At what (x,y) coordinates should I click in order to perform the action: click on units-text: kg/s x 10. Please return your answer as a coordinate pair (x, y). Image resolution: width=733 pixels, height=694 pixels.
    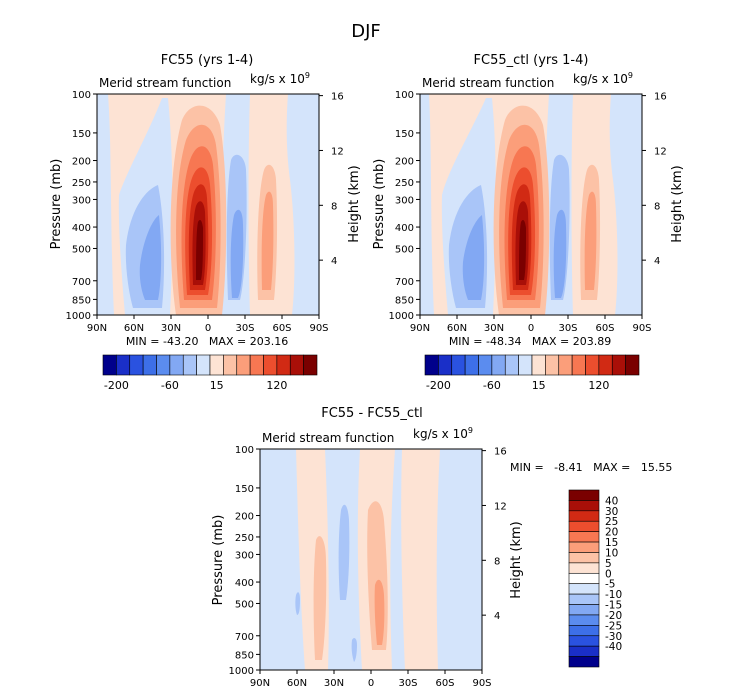
    Looking at the image, I should click on (440, 434).